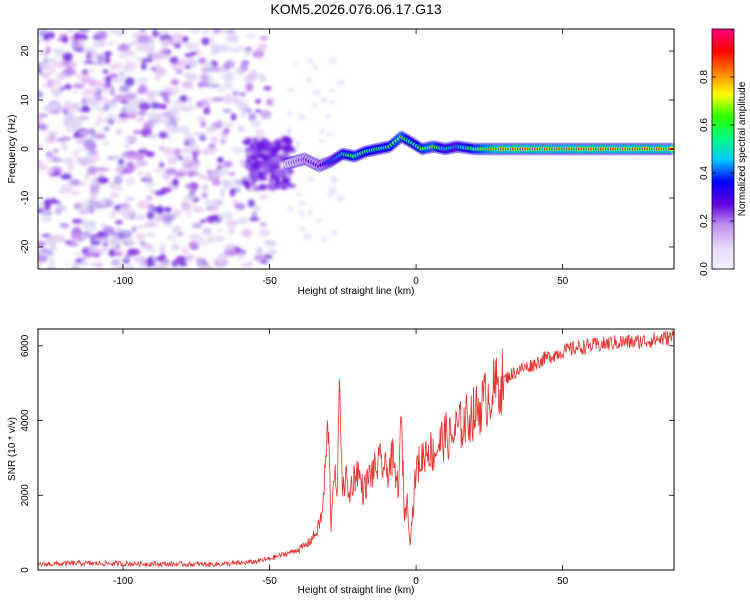  What do you see at coordinates (25, 51) in the screenshot?
I see `spectrogram-y-tick-label: 20` at bounding box center [25, 51].